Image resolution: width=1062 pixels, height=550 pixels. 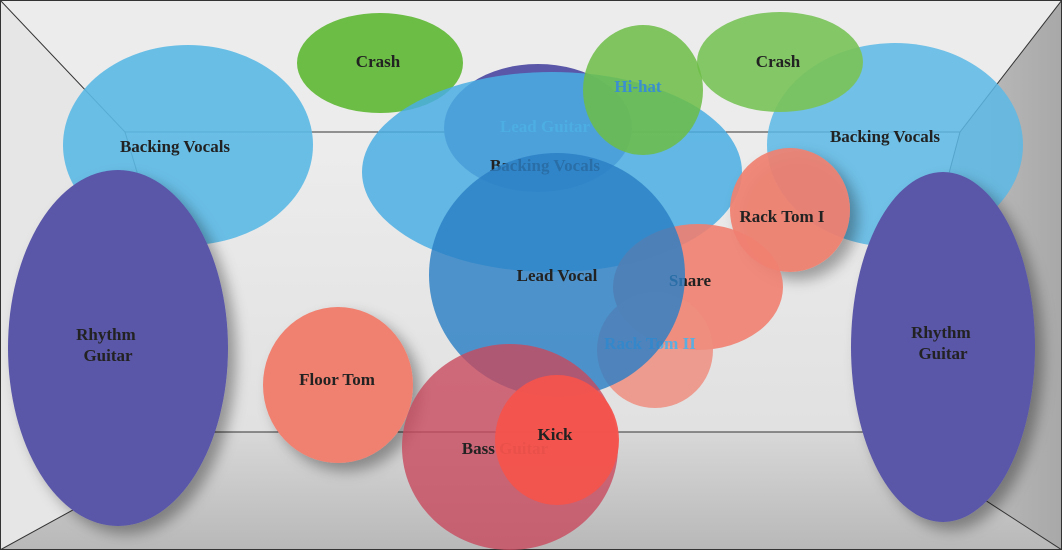 I want to click on instrument-label: Kick, so click(x=555, y=434).